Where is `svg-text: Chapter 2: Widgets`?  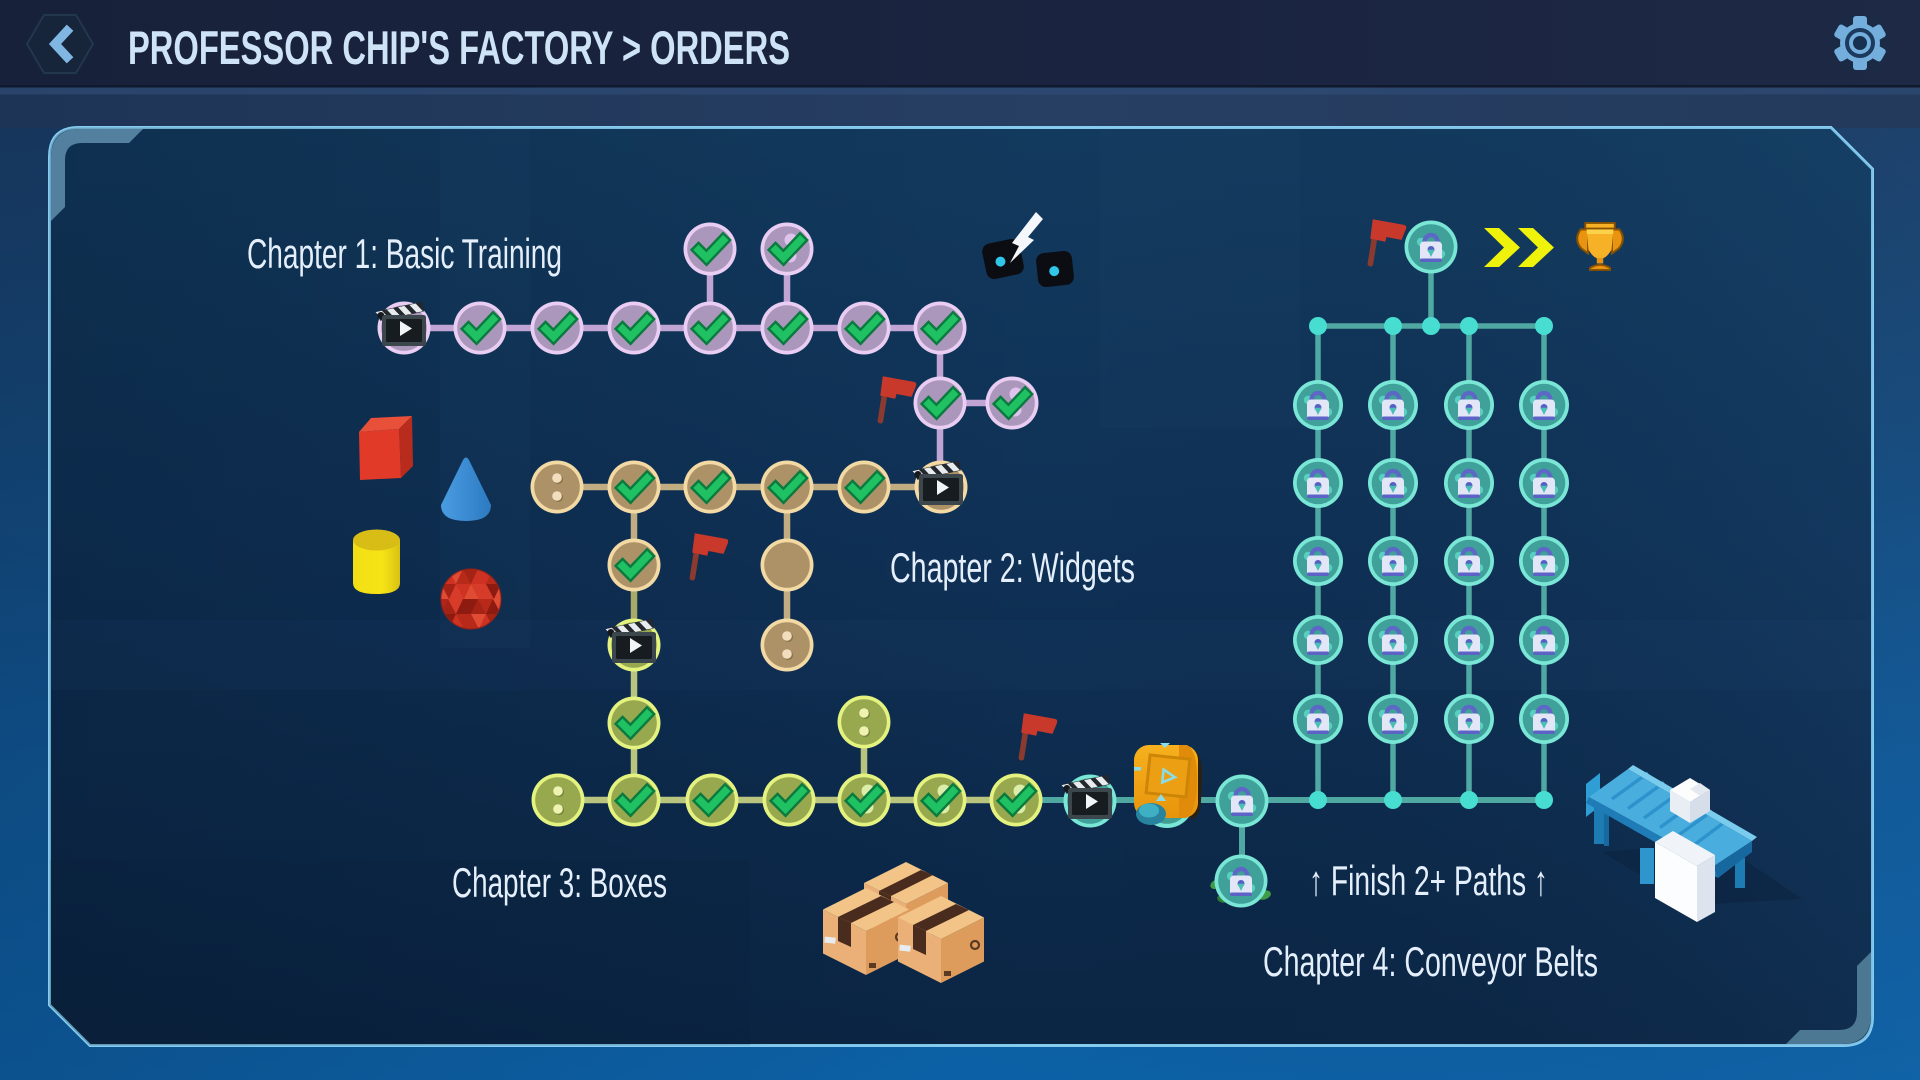
svg-text: Chapter 2: Widgets is located at coordinates (1012, 567).